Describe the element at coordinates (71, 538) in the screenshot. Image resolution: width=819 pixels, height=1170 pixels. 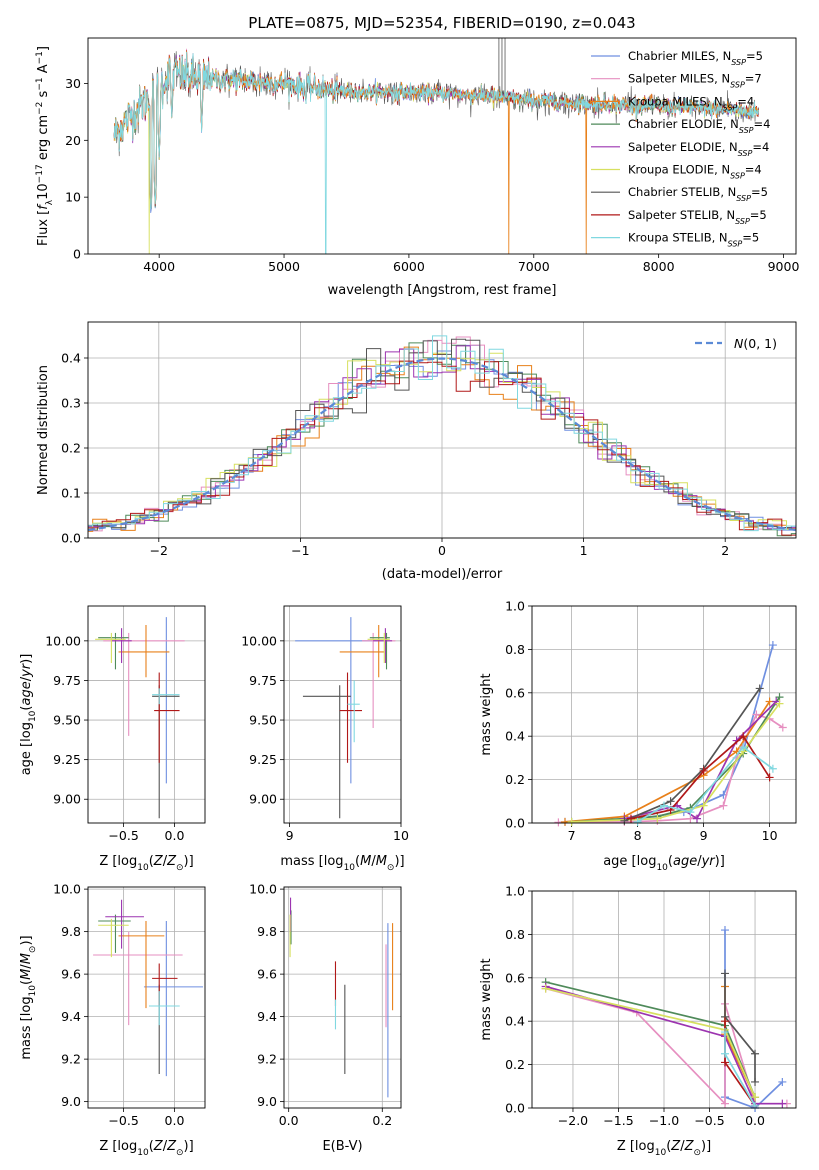
I see `y-tick-label: 0.0` at that location.